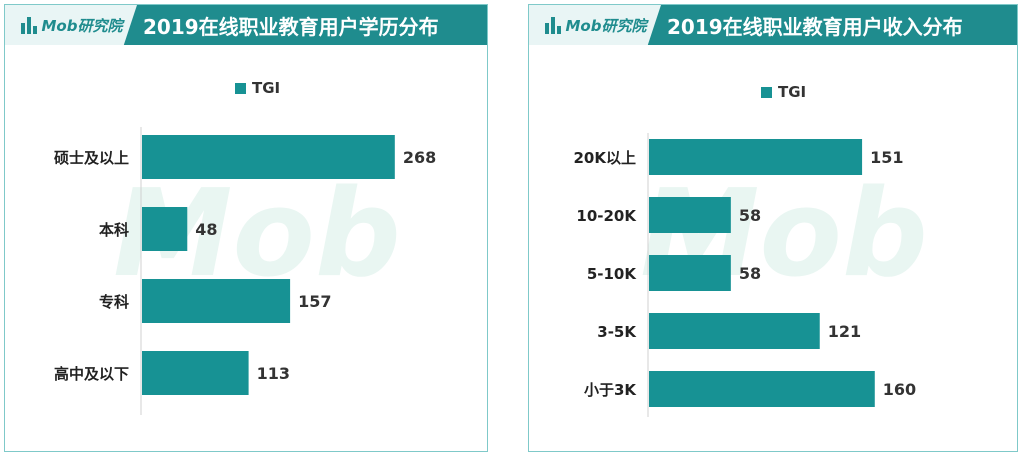 Image resolution: width=1022 pixels, height=456 pixels. I want to click on chart-title: 2019在线职业教育用户学历分布, so click(291, 26).